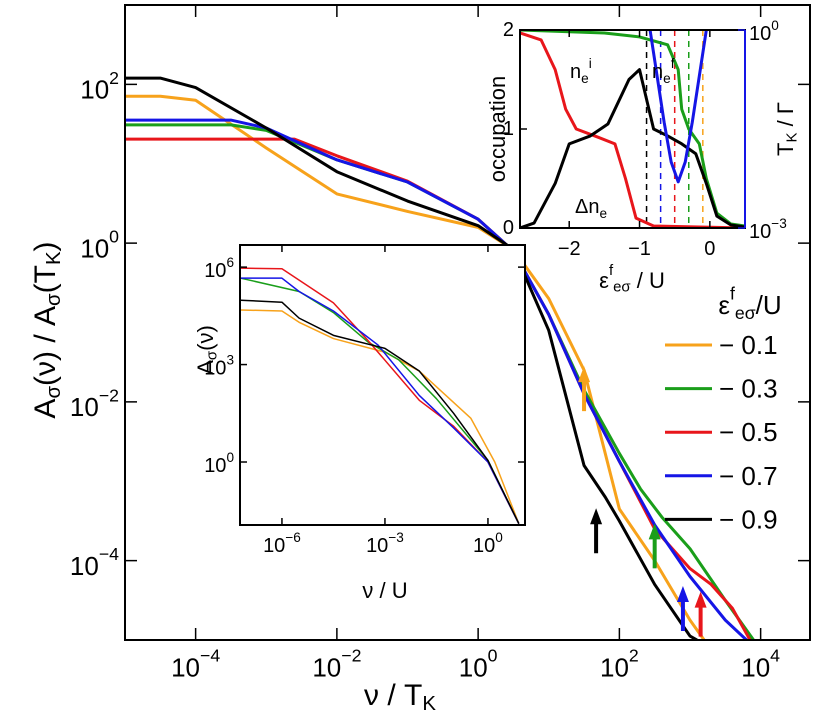  I want to click on x-axis-label-part: ν / U, so click(384, 590).